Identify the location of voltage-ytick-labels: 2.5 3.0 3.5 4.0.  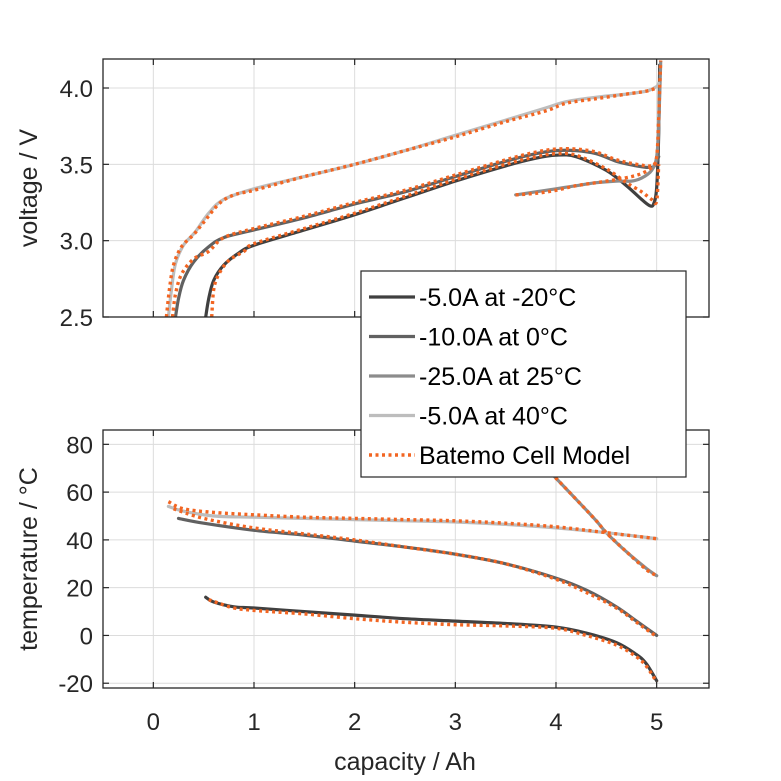
(76, 204).